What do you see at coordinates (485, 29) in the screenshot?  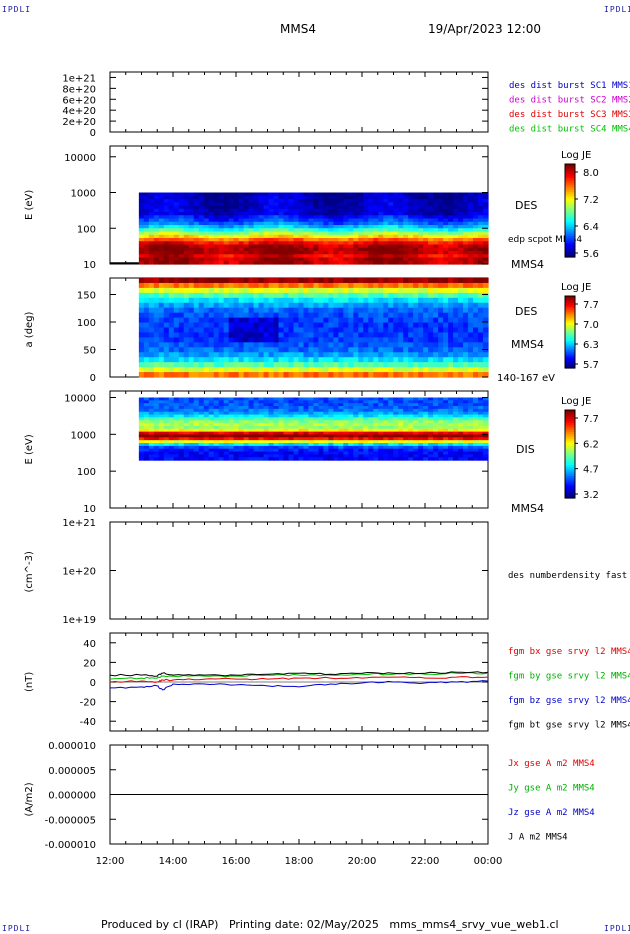 I see `date-time-title: 19/Apr/2023 12:00` at bounding box center [485, 29].